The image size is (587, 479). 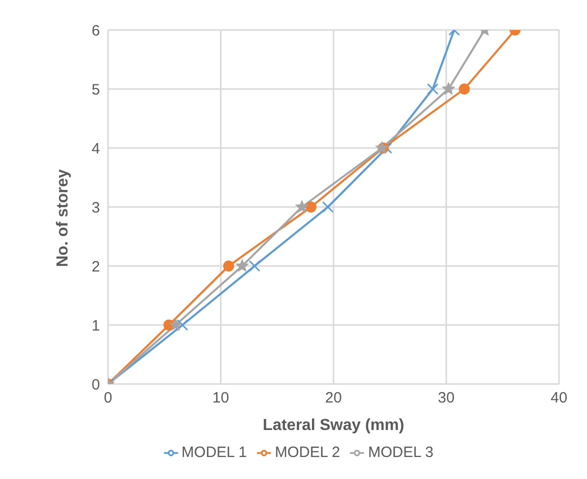 I want to click on x-tick-label: 40, so click(x=559, y=398).